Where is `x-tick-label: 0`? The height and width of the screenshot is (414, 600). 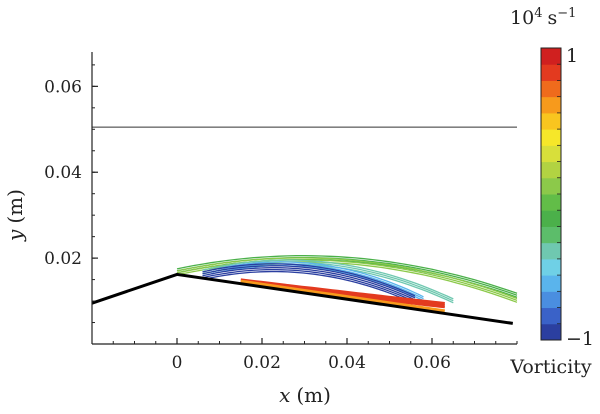
x-tick-label: 0 is located at coordinates (177, 363).